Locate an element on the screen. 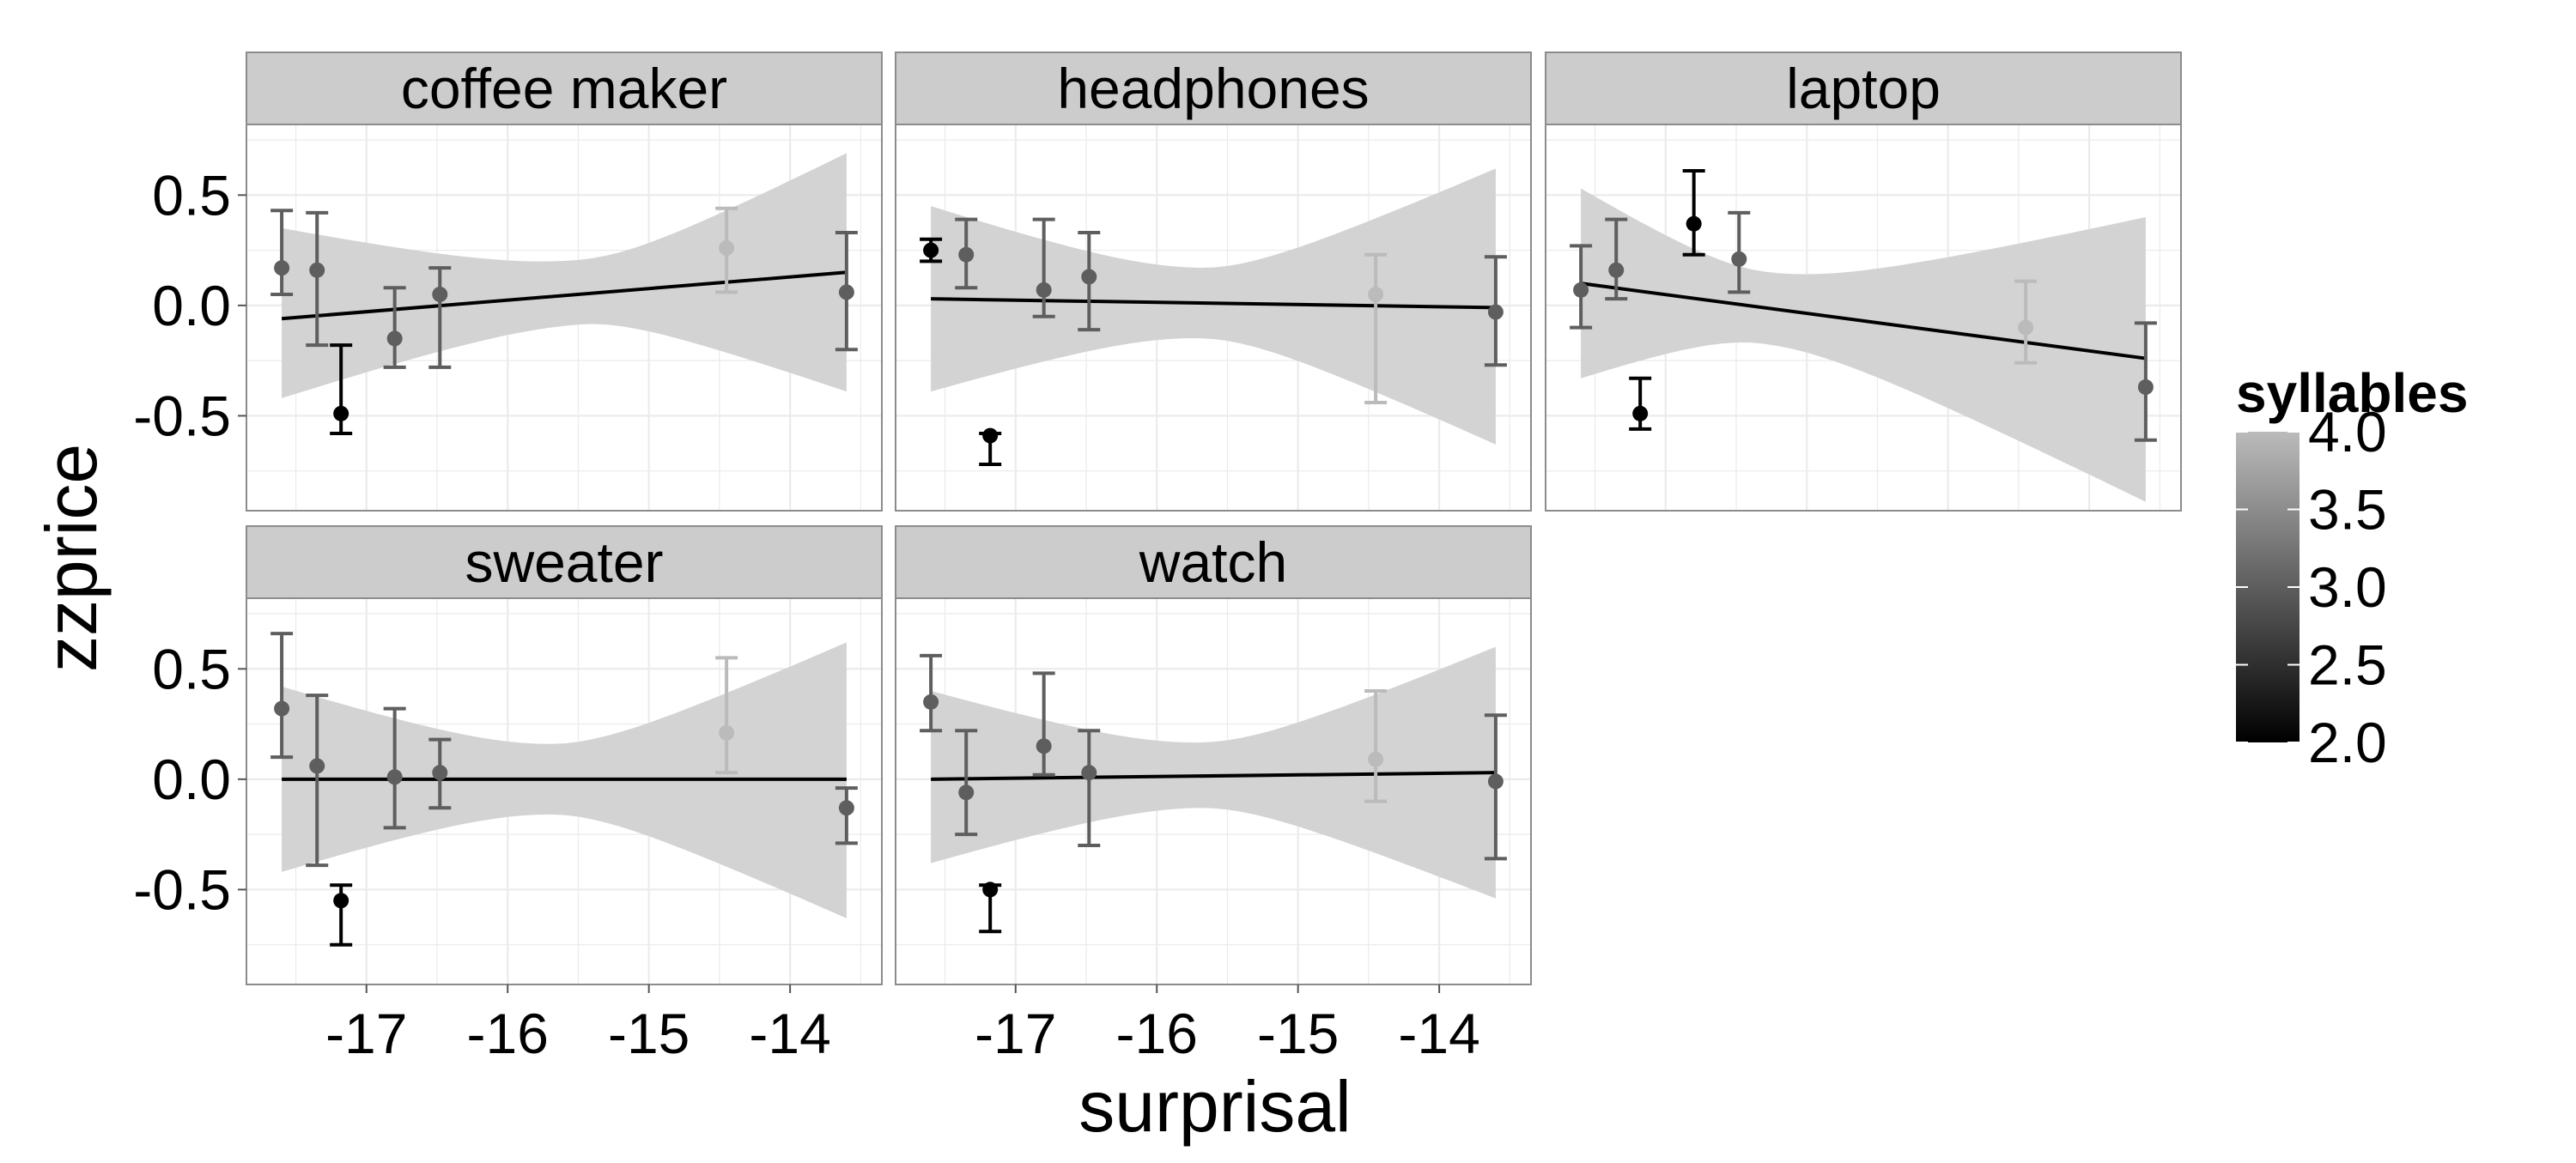  panel-grid is located at coordinates (564, 791).